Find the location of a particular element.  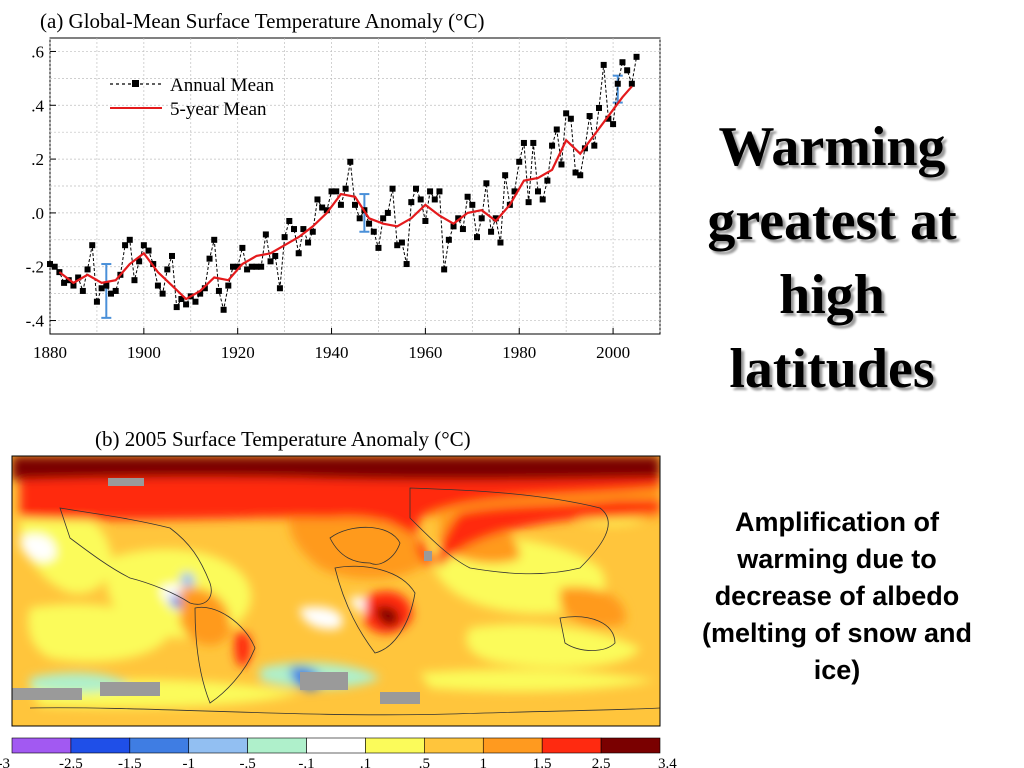

colorbar-tick-label: 3.4 is located at coordinates (667, 762).